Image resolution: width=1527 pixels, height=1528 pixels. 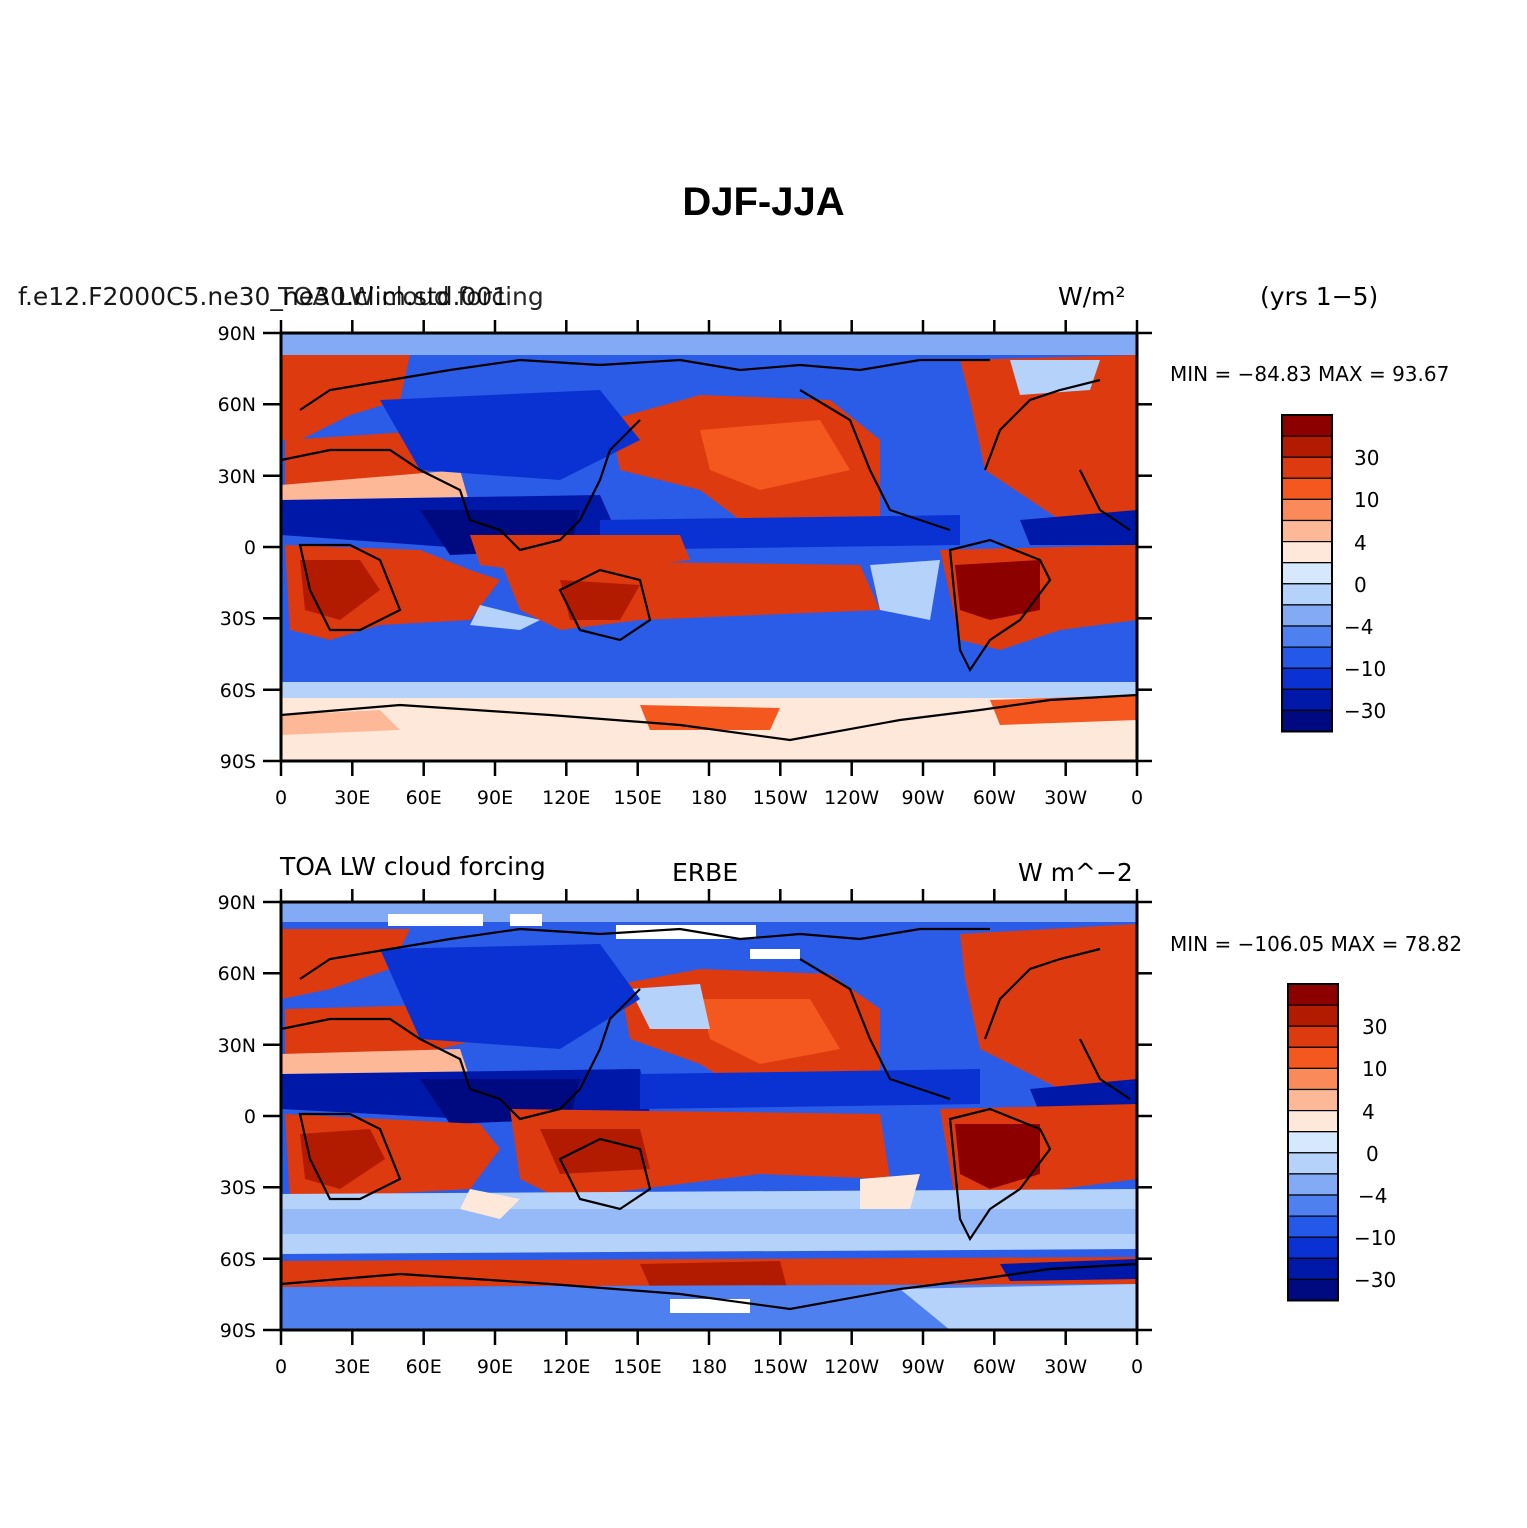 What do you see at coordinates (1310, 374) in the screenshot?
I see `panel1-min-max: MIN = −84.83 MAX = 93.67` at bounding box center [1310, 374].